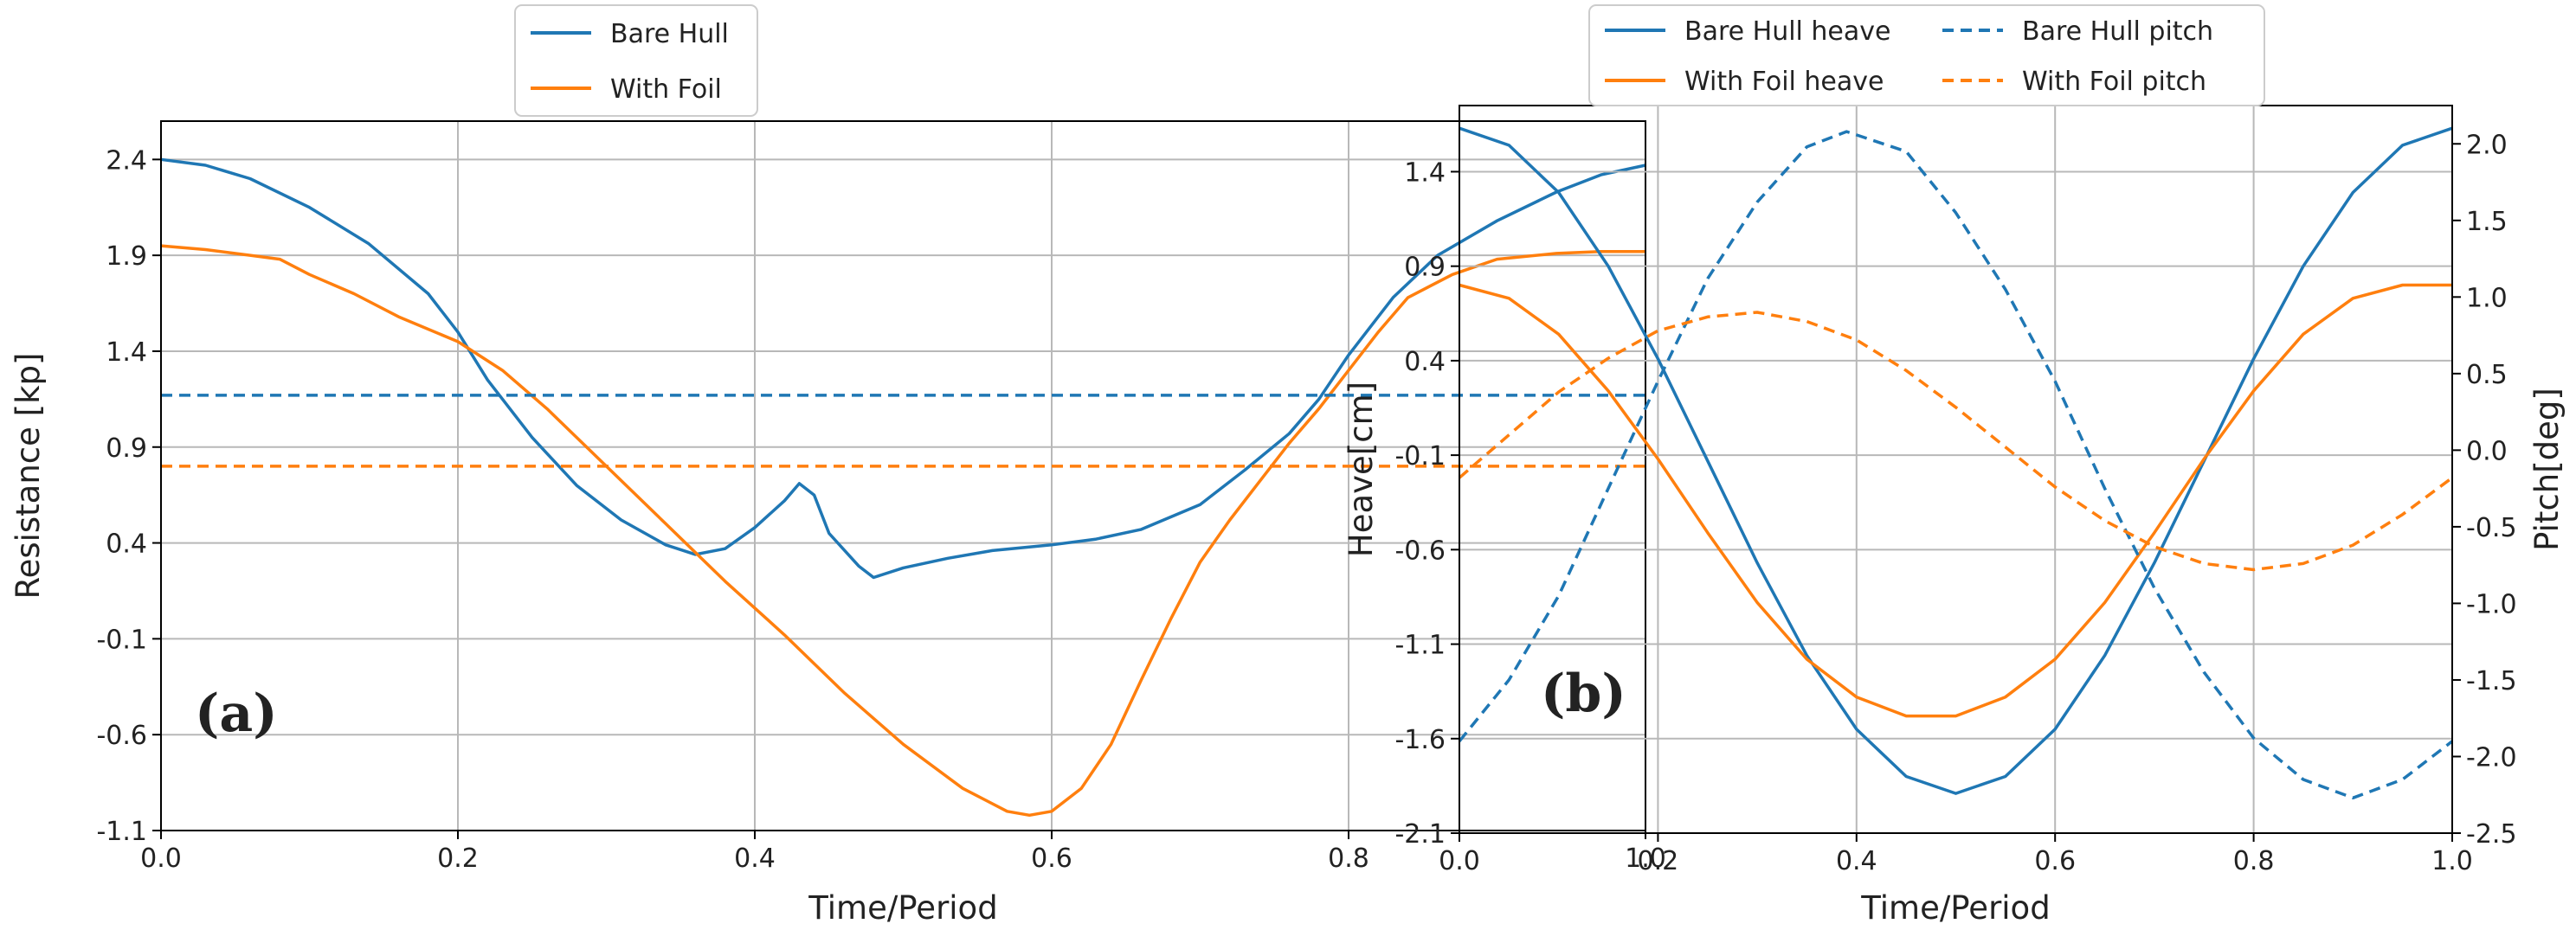 The height and width of the screenshot is (943, 2576). Describe the element at coordinates (126, 160) in the screenshot. I see `y-tick-label: 2.4` at that location.